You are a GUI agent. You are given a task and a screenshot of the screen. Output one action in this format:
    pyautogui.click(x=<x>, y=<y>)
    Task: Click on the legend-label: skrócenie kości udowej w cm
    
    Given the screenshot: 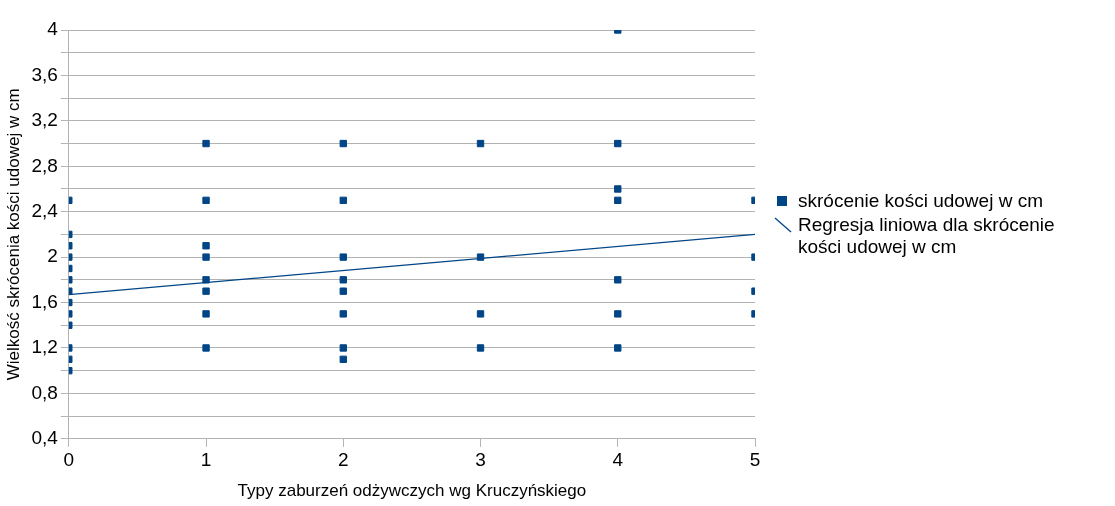 What is the action you would take?
    pyautogui.click(x=920, y=201)
    